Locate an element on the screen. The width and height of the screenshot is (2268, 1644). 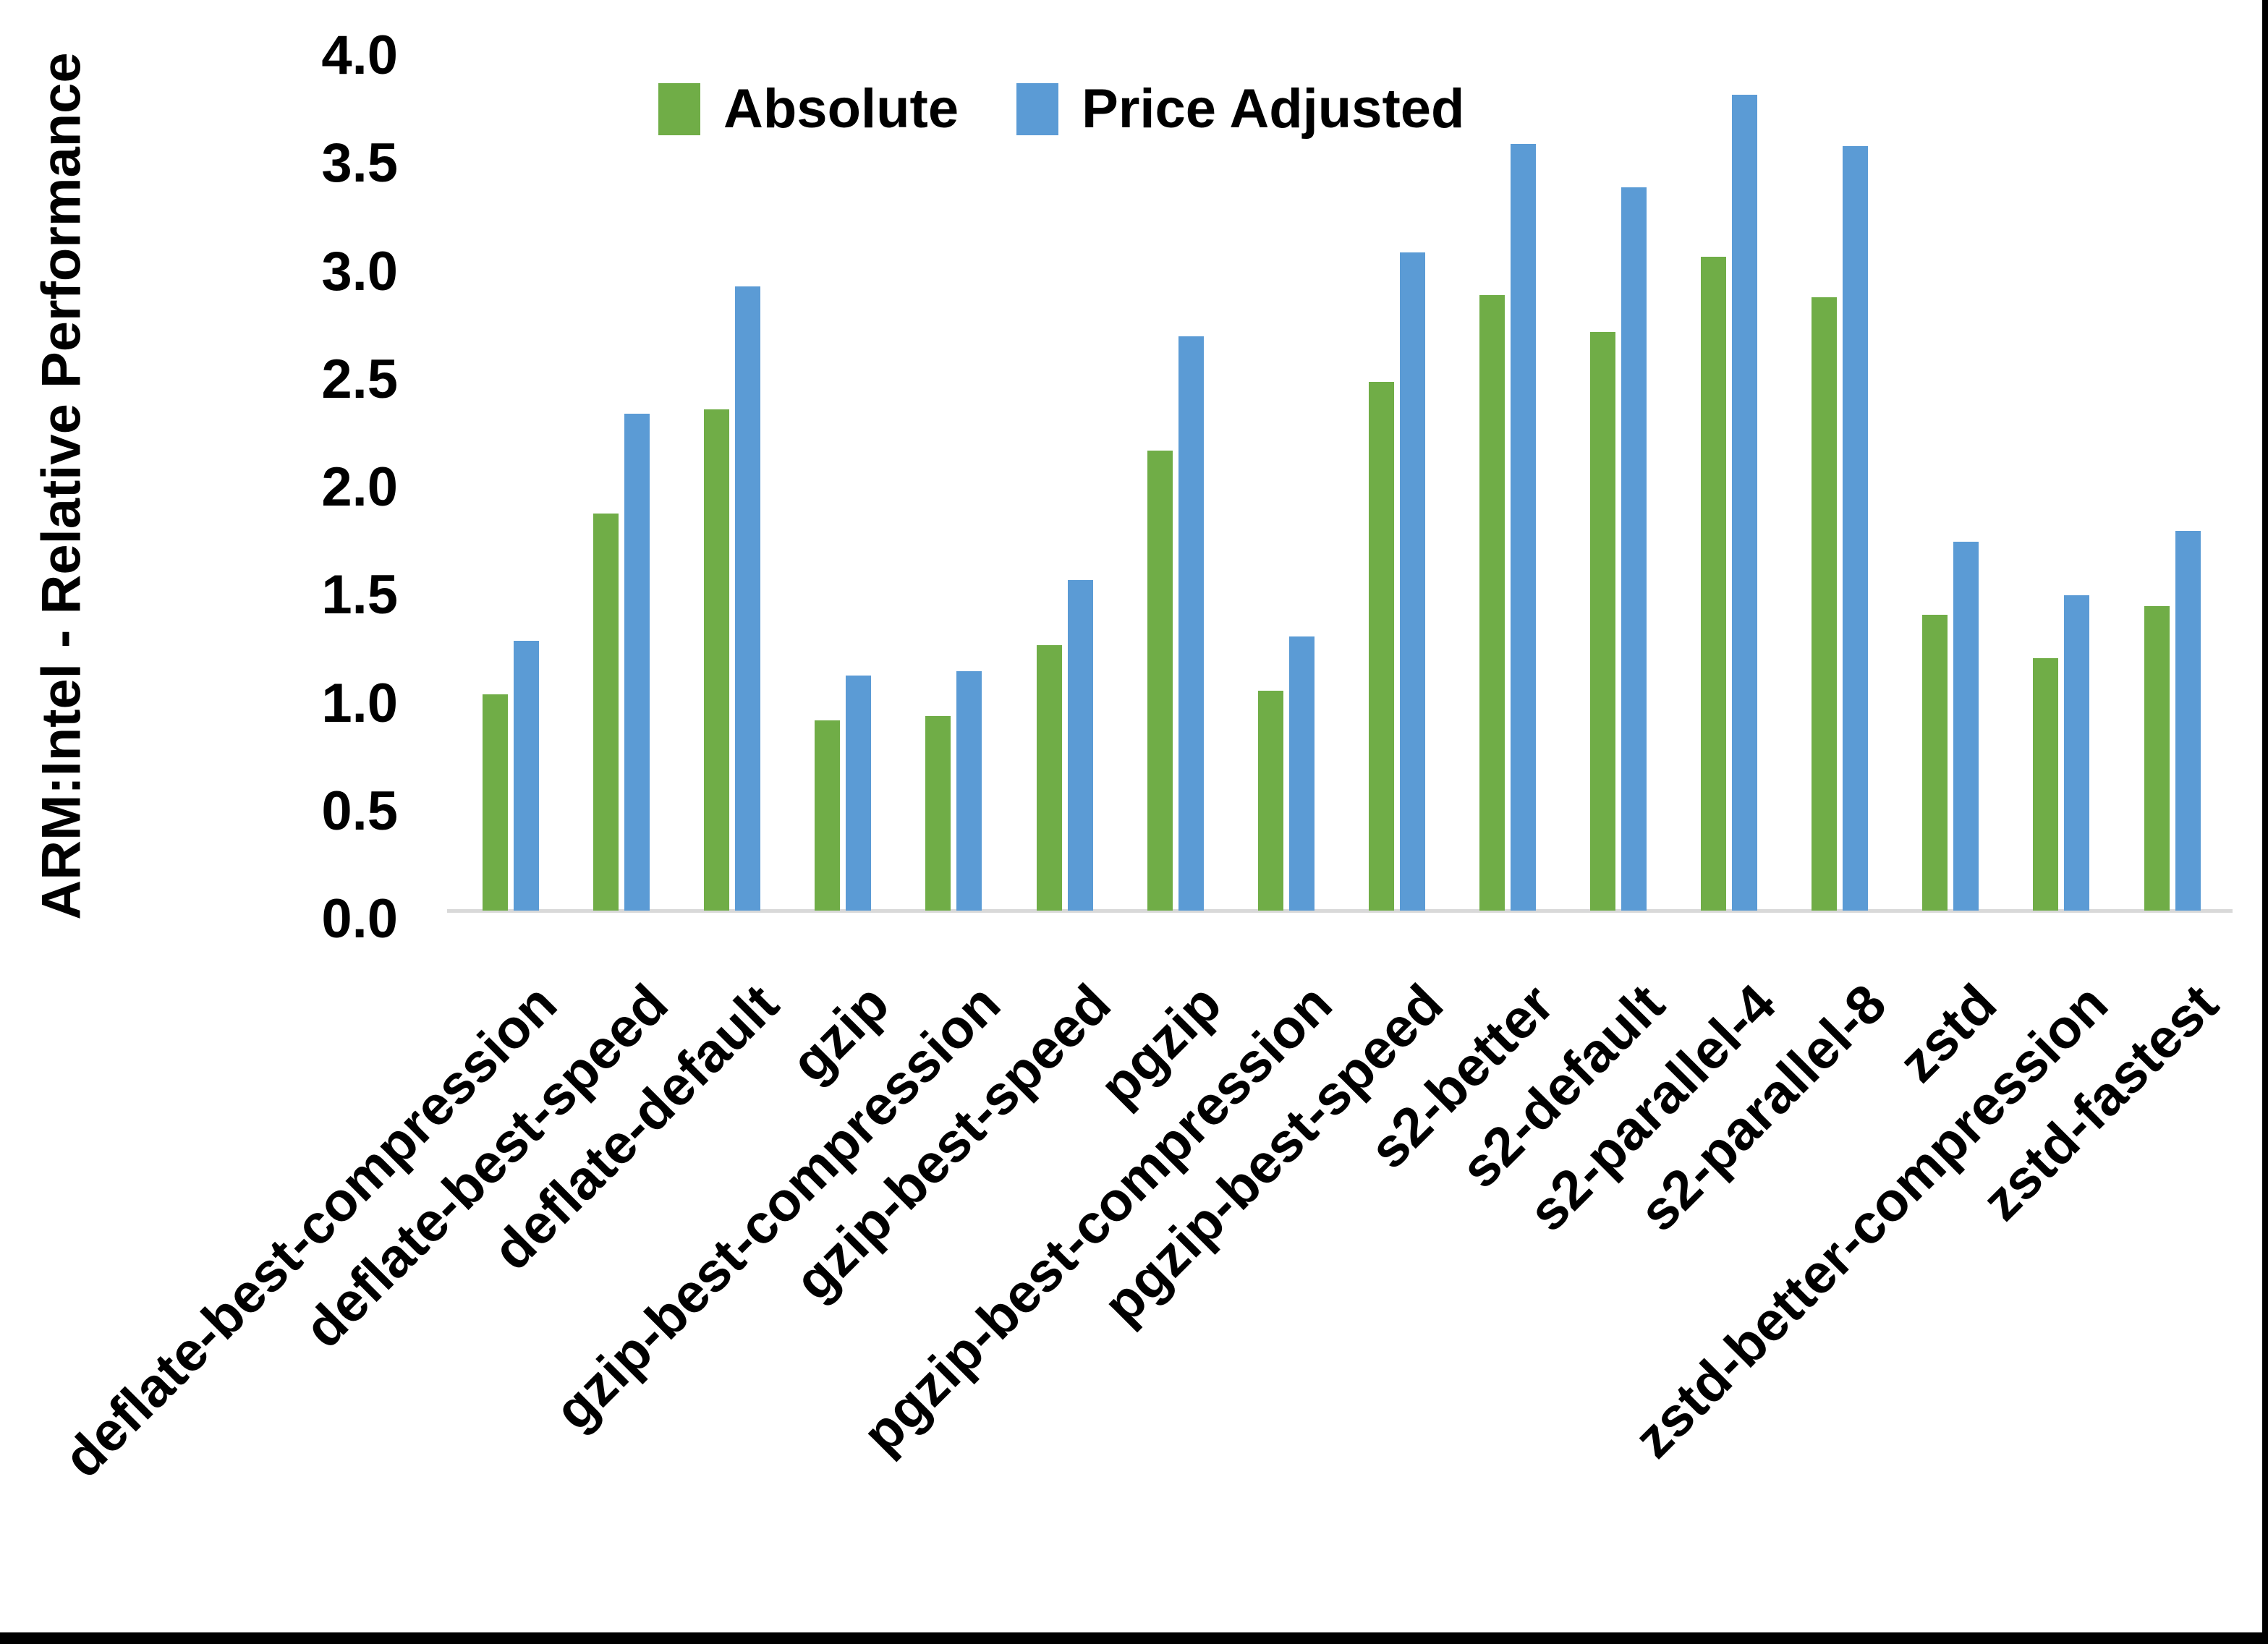
y-tick-label: 2.0 is located at coordinates (359, 487).